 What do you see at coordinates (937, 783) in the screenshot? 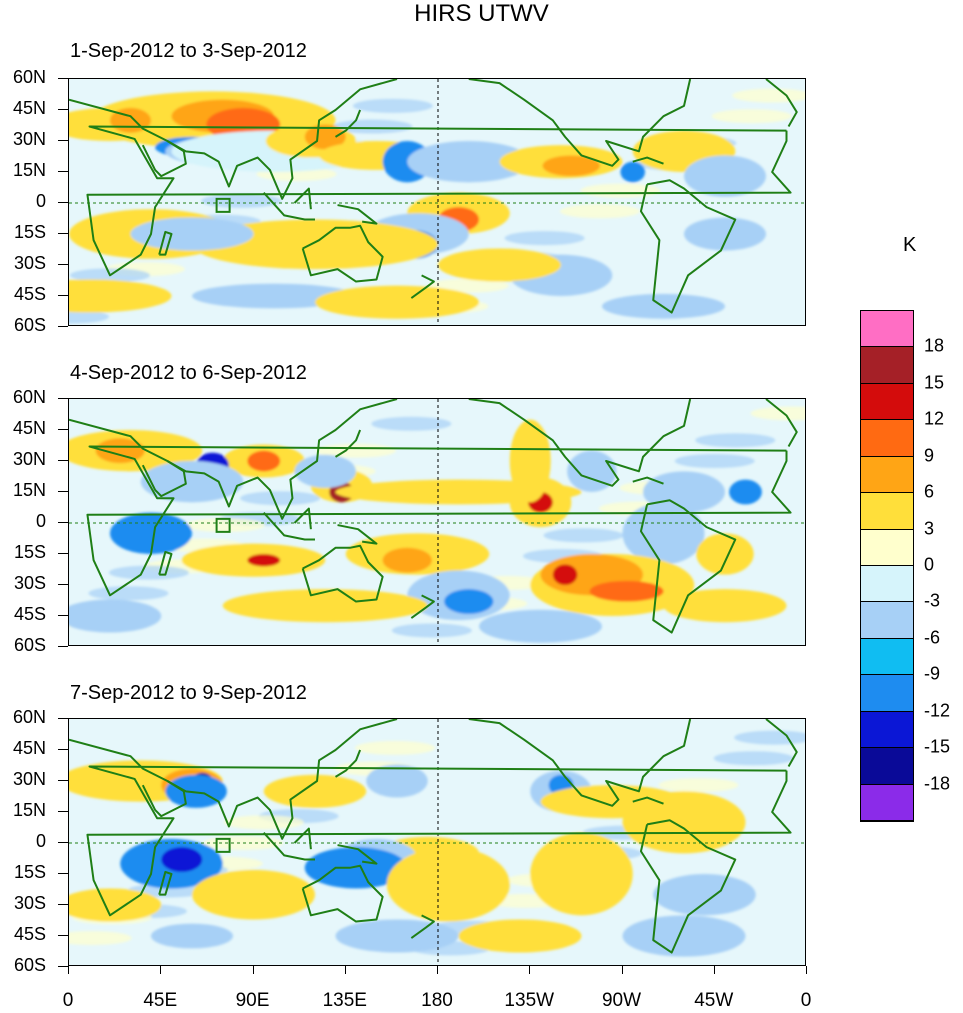
I see `colorbar-label: -18` at bounding box center [937, 783].